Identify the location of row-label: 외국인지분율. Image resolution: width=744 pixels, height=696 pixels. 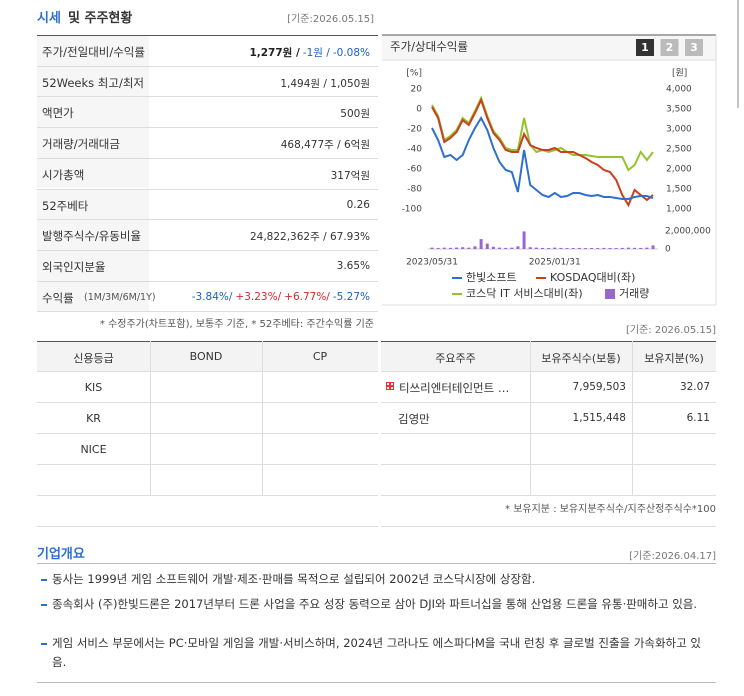
(74, 266).